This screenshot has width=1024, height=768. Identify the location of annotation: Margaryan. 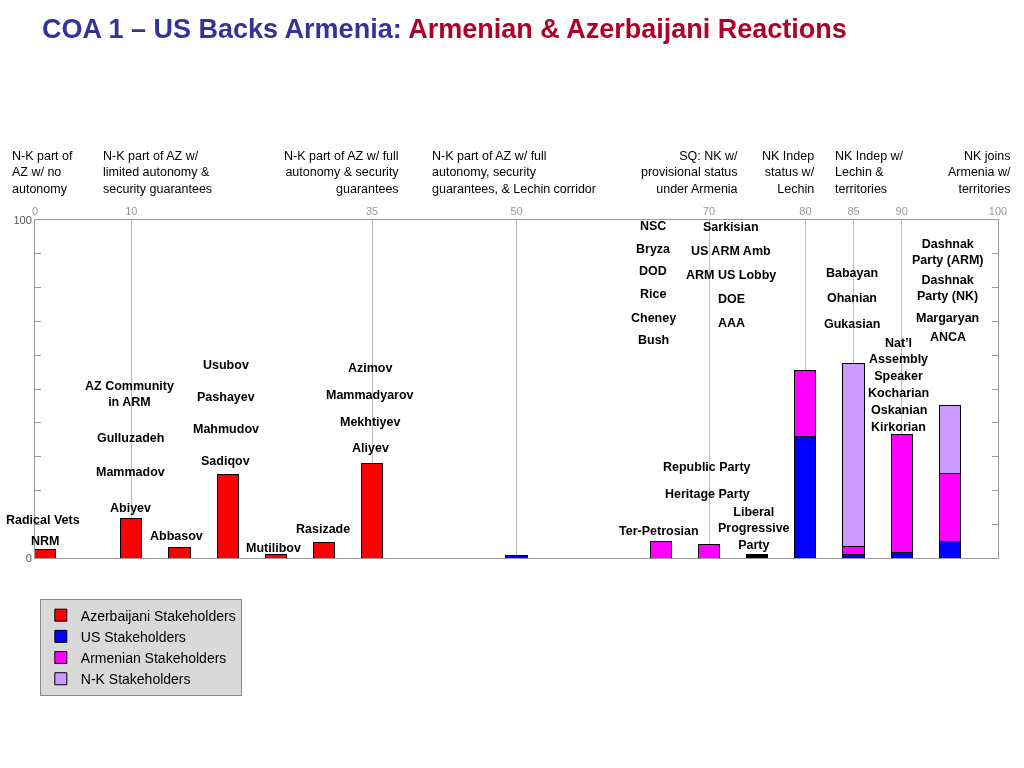
(948, 318).